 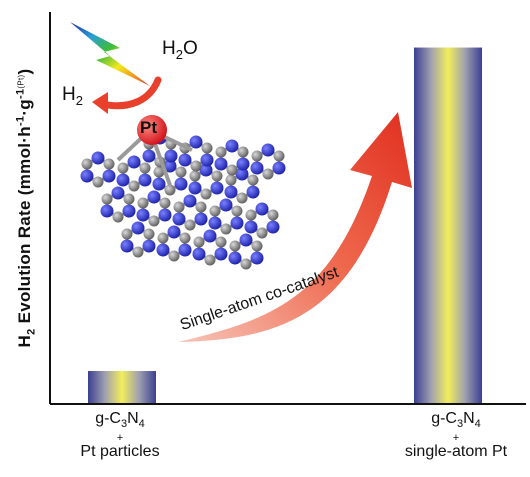 What do you see at coordinates (469, 418) in the screenshot?
I see `cat2-mid: N` at bounding box center [469, 418].